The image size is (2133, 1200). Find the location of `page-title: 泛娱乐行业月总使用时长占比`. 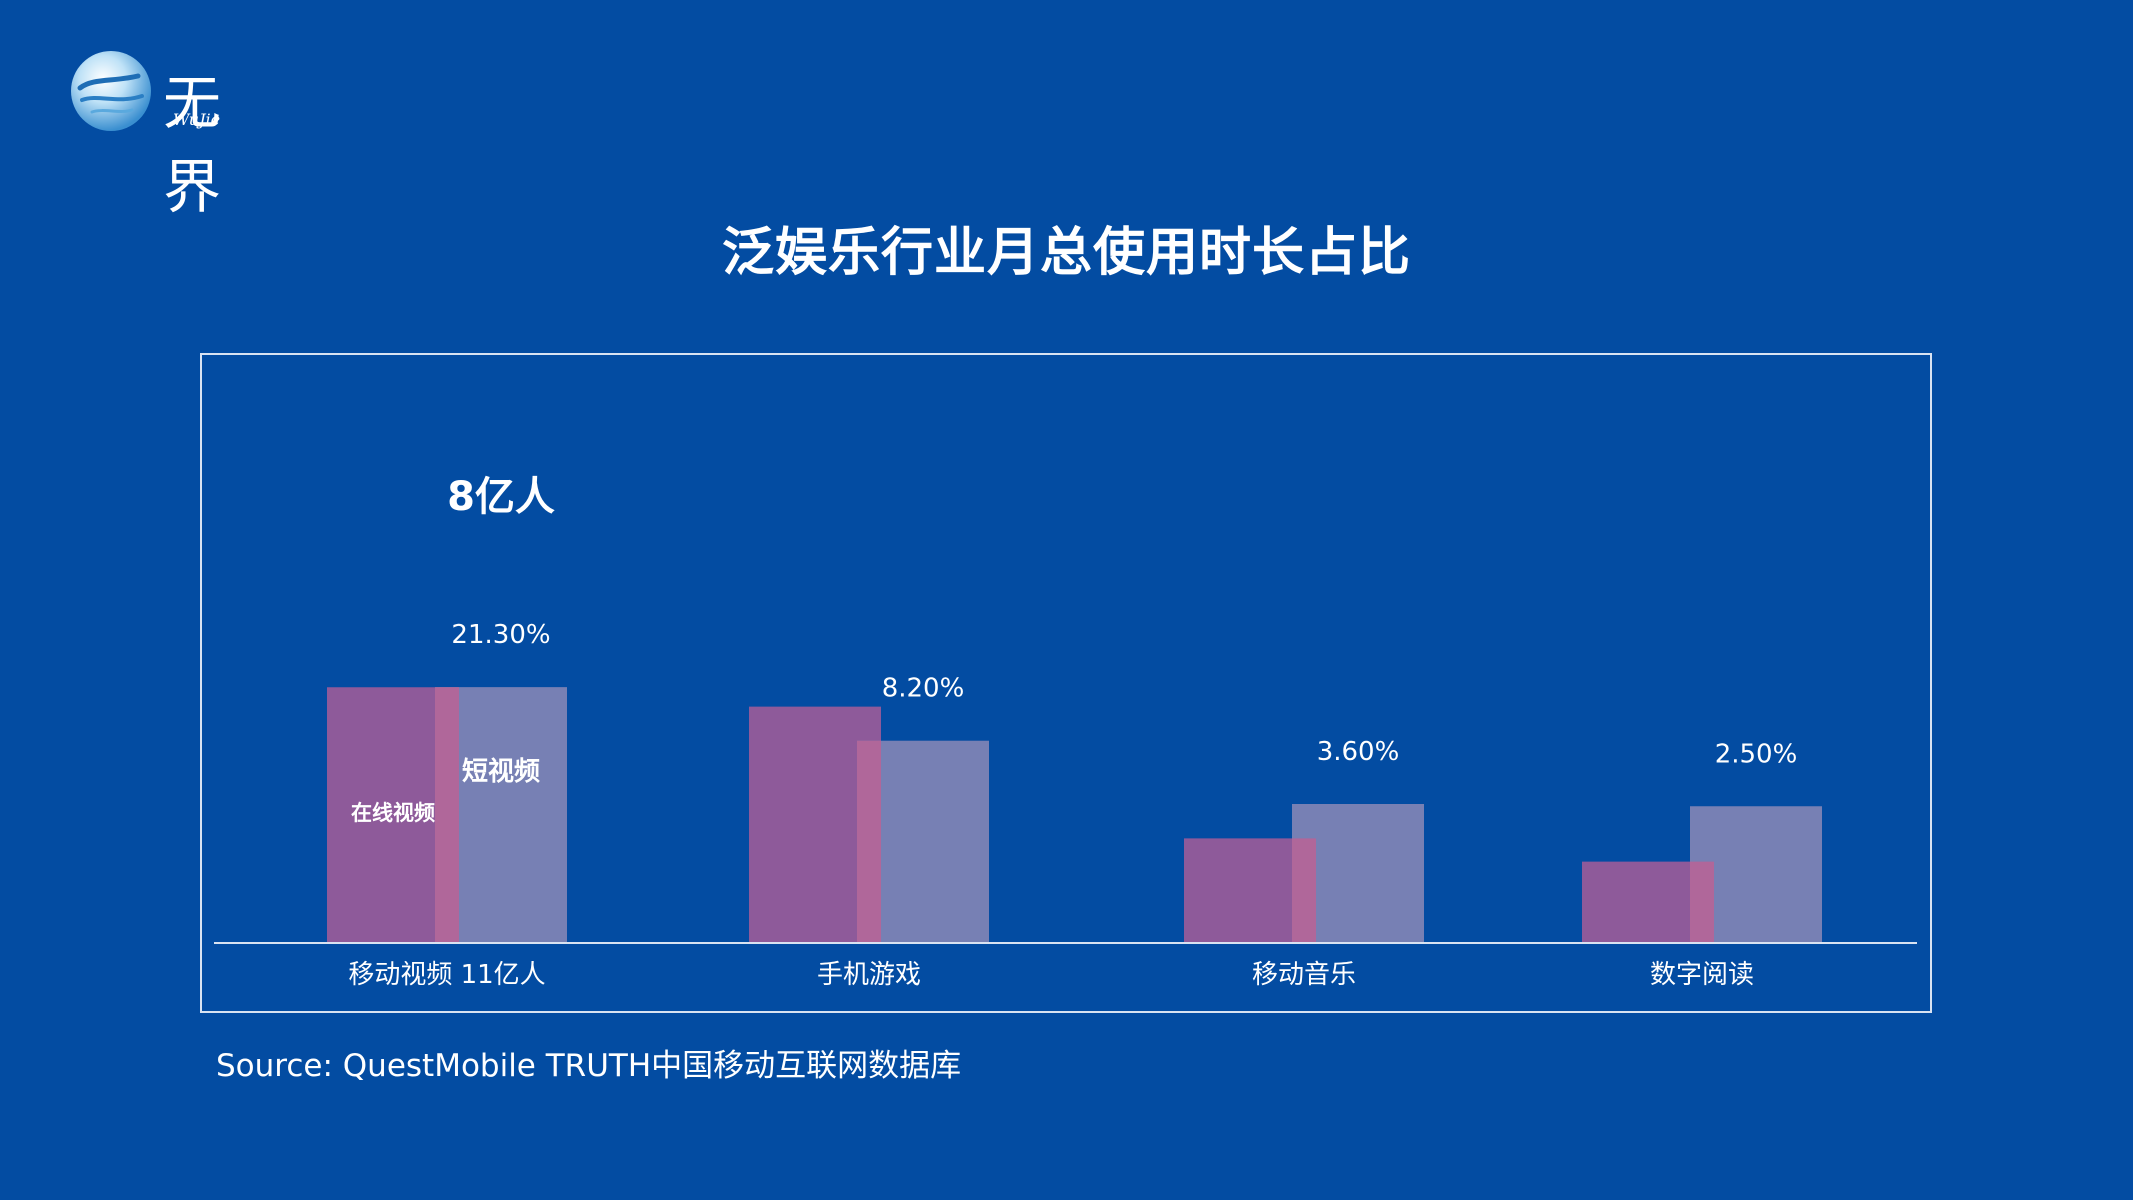

page-title: 泛娱乐行业月总使用时长占比 is located at coordinates (1066, 253).